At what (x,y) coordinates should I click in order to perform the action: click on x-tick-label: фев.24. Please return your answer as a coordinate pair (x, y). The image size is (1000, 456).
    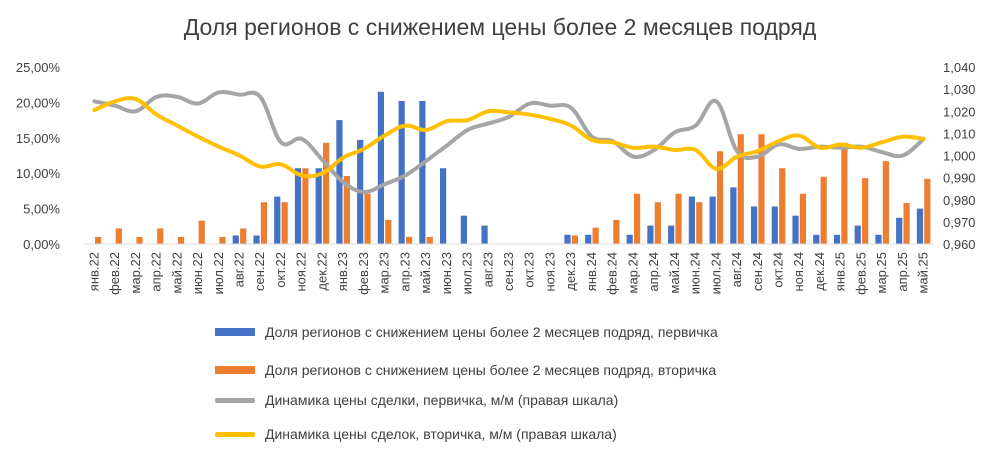
    Looking at the image, I should click on (612, 273).